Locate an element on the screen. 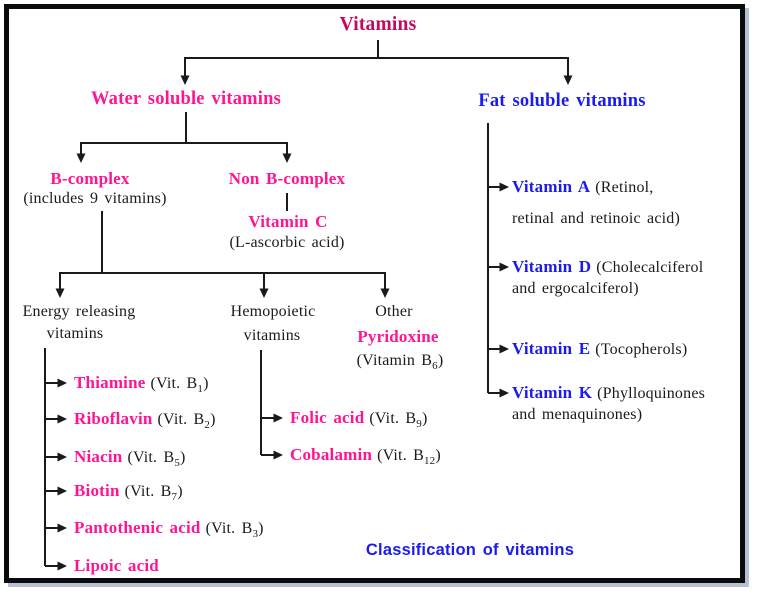 The width and height of the screenshot is (758, 596). item-detail: (Tocopherols) is located at coordinates (641, 349).